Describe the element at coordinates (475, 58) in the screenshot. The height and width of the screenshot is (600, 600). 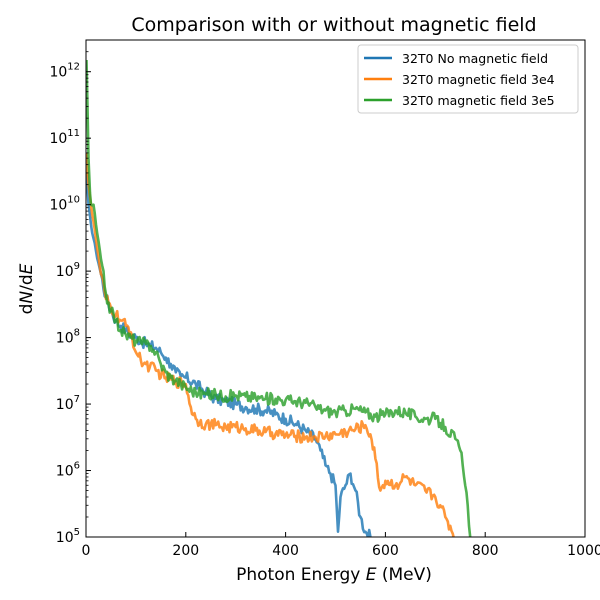
I see `legend-label-no-field: 32T0 No magnetic field` at that location.